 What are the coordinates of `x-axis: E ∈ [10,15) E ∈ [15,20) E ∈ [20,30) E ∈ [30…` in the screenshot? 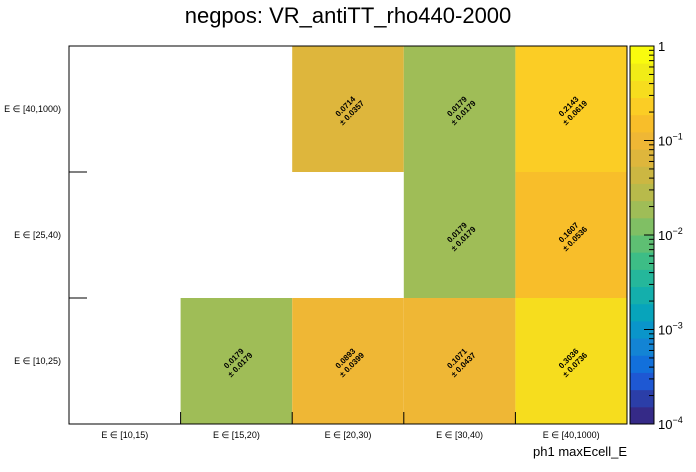 It's located at (348, 426).